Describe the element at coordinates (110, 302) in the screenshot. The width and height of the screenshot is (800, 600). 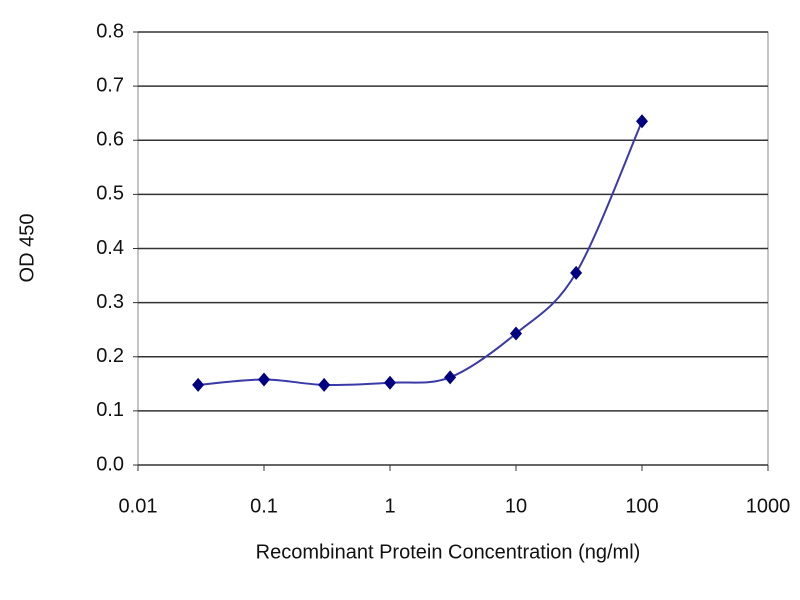
I see `y-tick-label: 0.3` at that location.